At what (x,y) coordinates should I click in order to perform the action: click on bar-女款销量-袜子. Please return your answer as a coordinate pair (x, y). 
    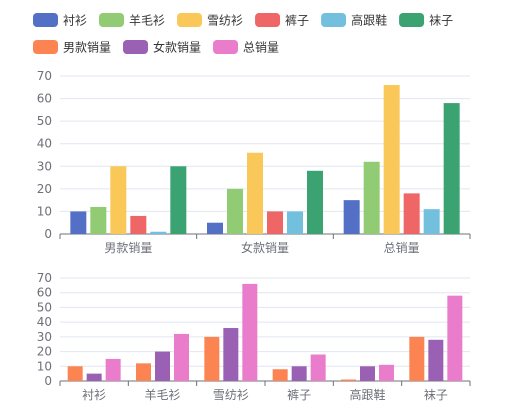
    Looking at the image, I should click on (436, 360).